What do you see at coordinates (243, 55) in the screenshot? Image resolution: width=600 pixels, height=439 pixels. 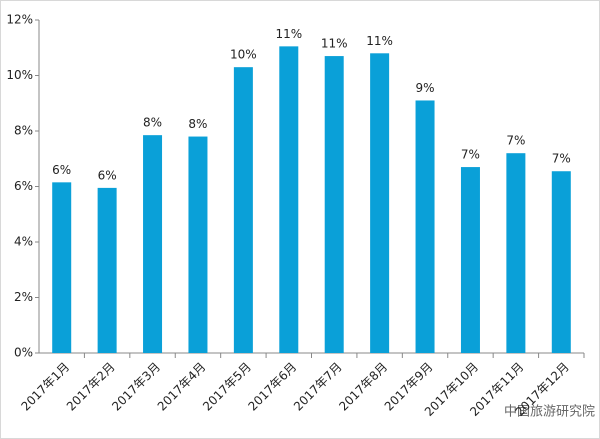 I see `value-label: 10%` at bounding box center [243, 55].